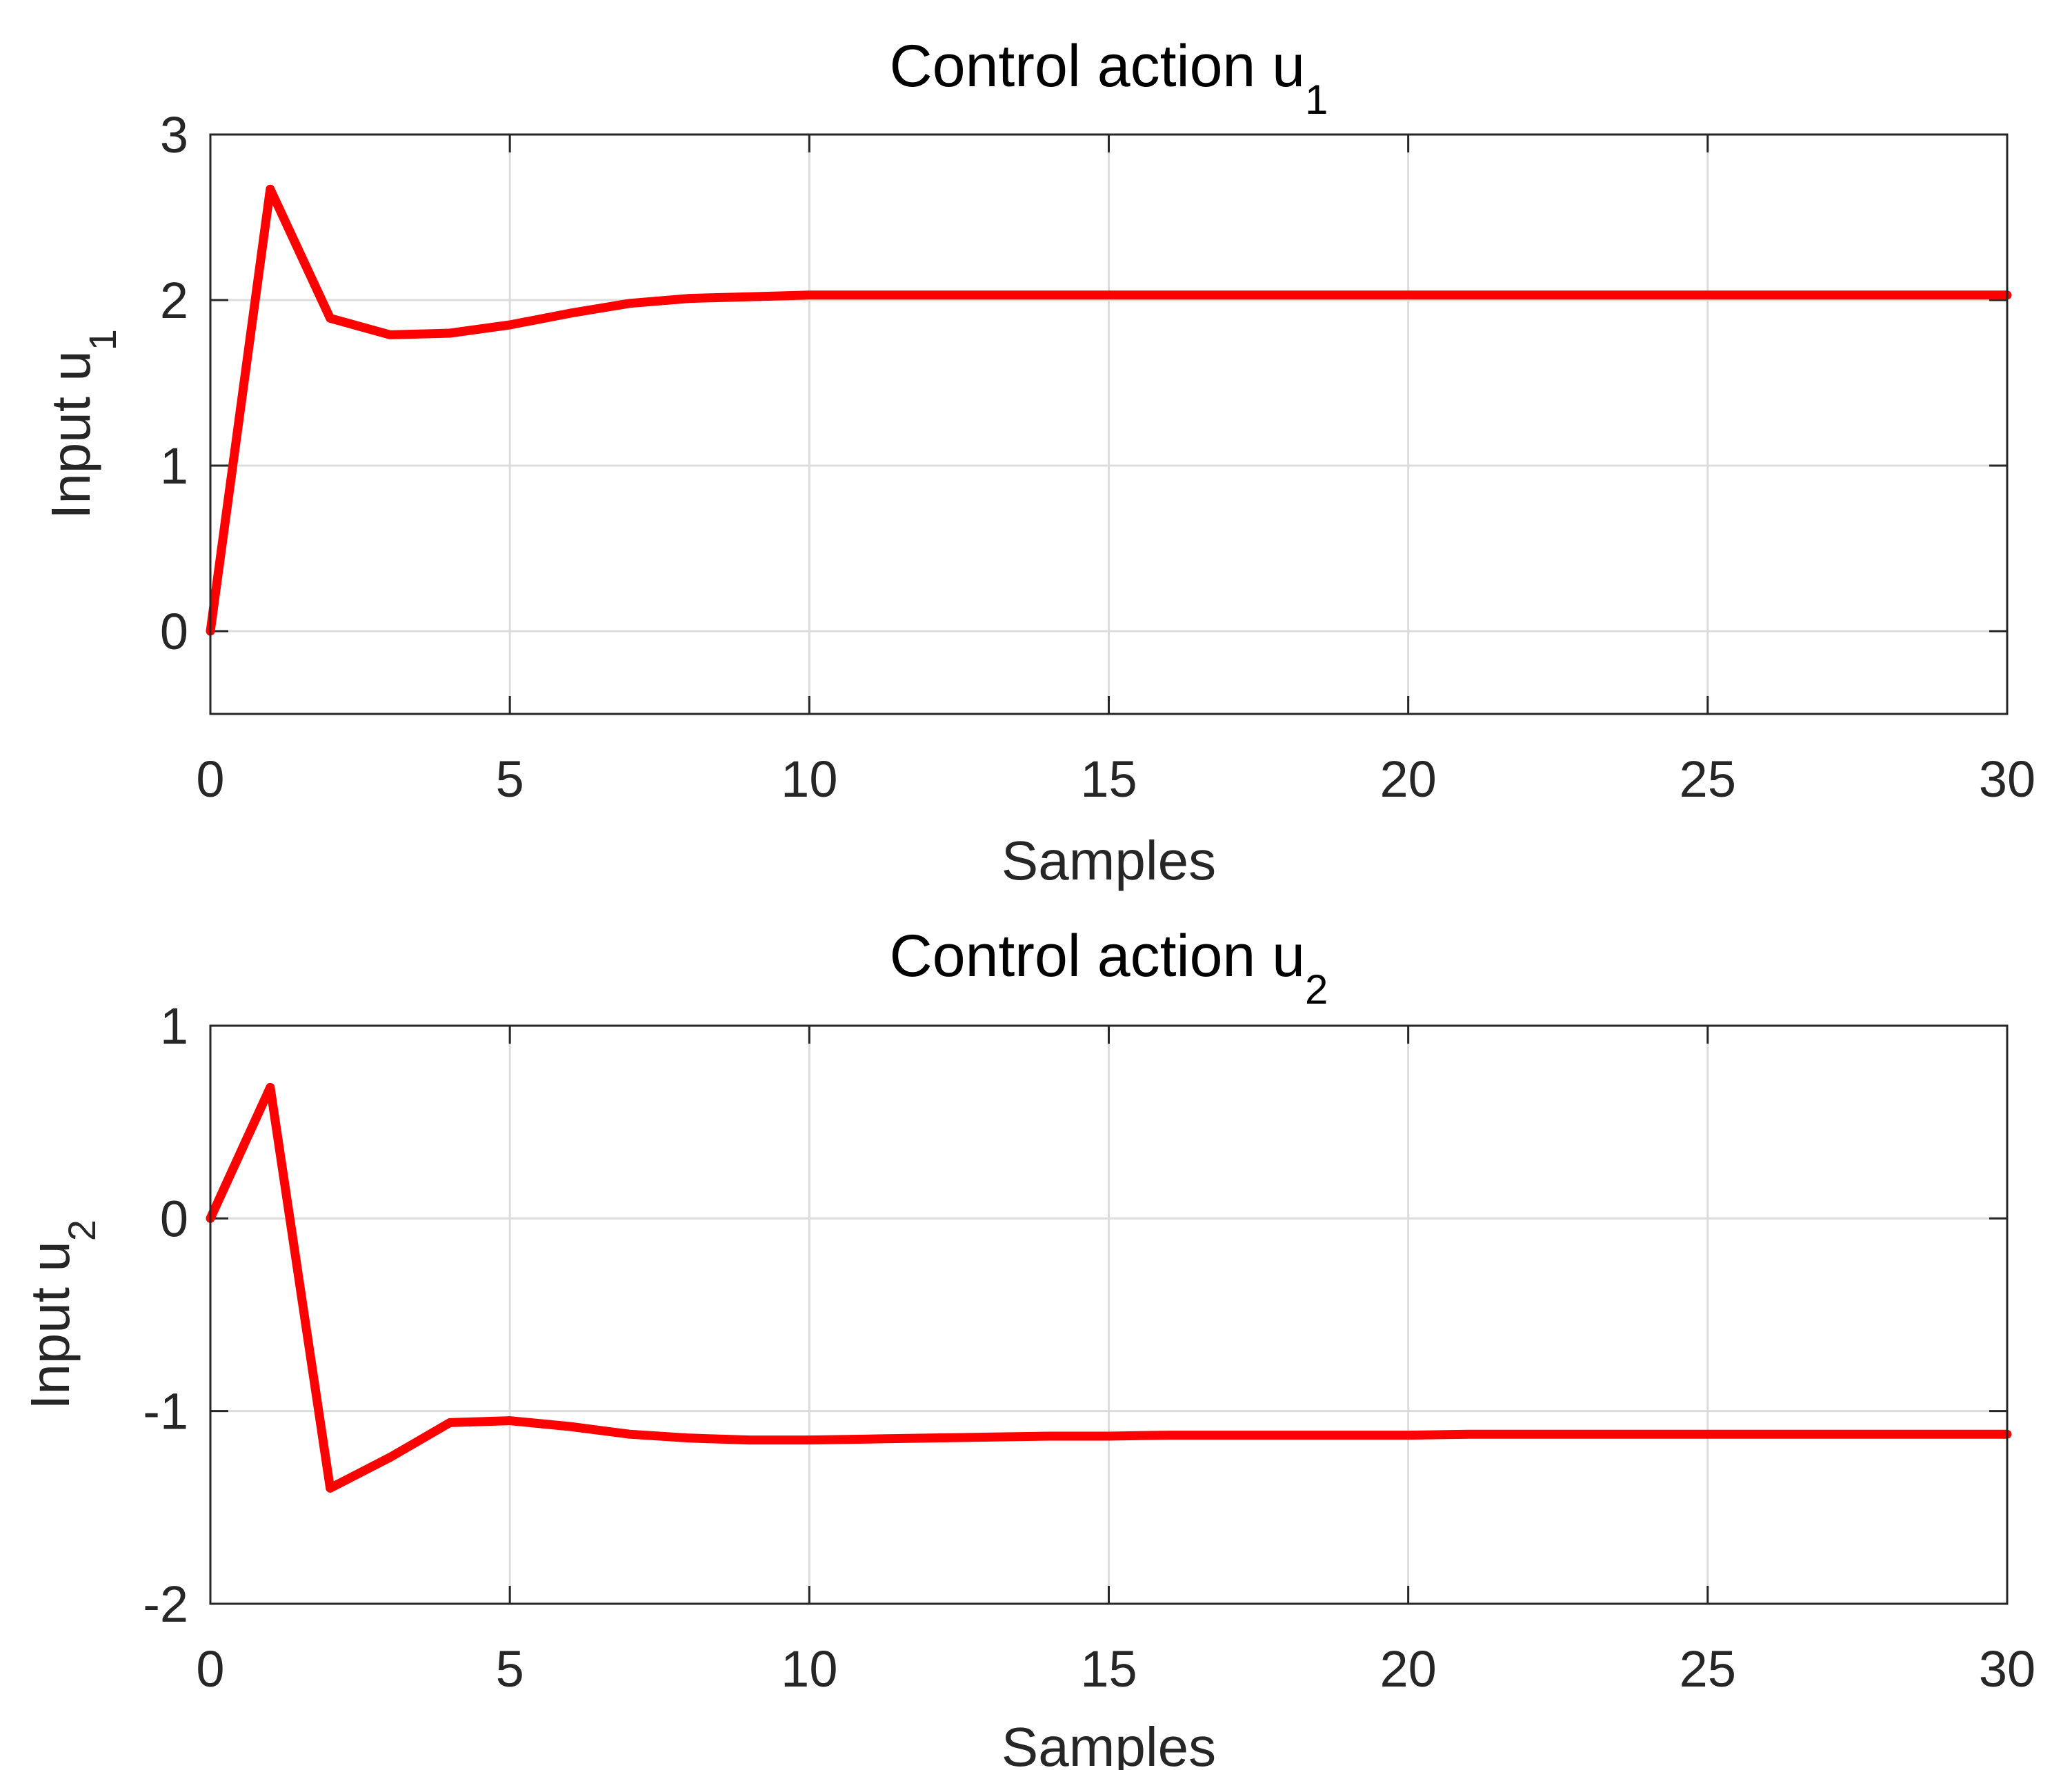 The height and width of the screenshot is (1770, 2072). I want to click on y-axis-label: Input u2, so click(61, 1315).